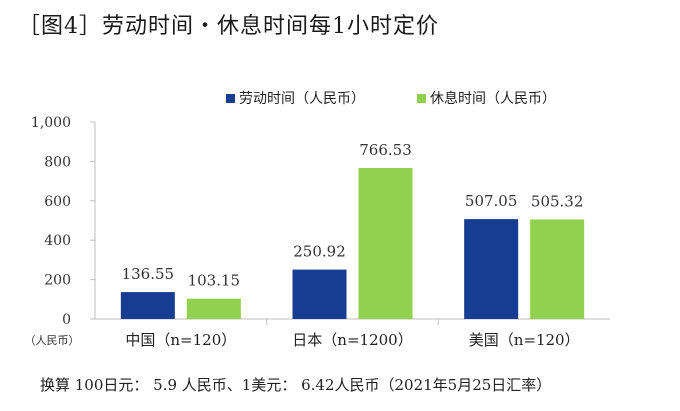 Image resolution: width=680 pixels, height=411 pixels. I want to click on y-tick-label: 0, so click(66, 320).